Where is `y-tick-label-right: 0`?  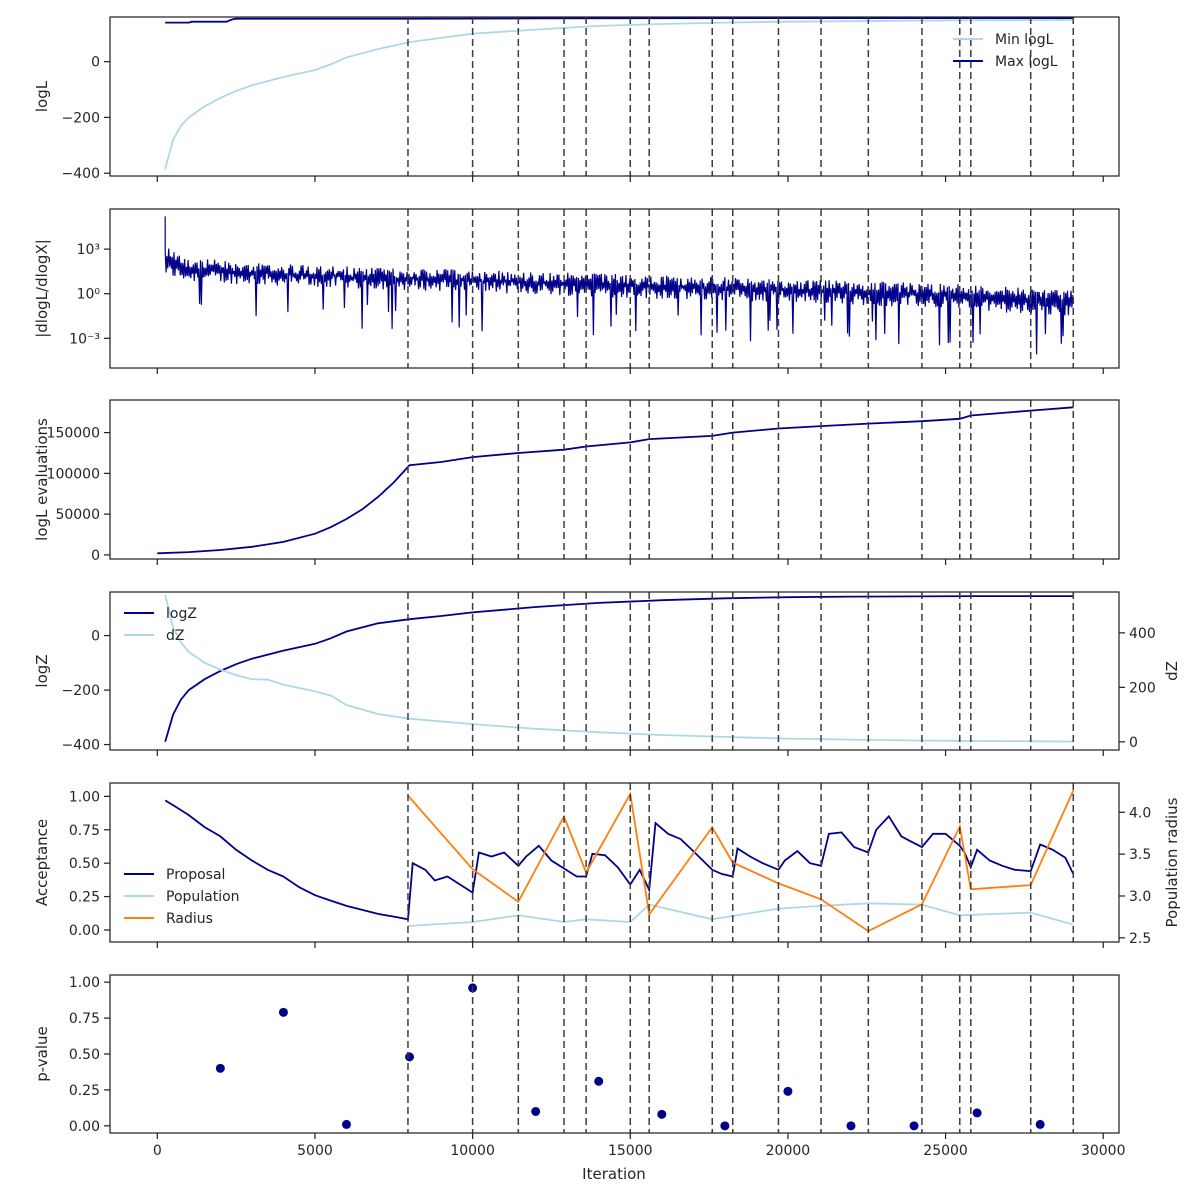 y-tick-label-right: 0 is located at coordinates (1133, 743).